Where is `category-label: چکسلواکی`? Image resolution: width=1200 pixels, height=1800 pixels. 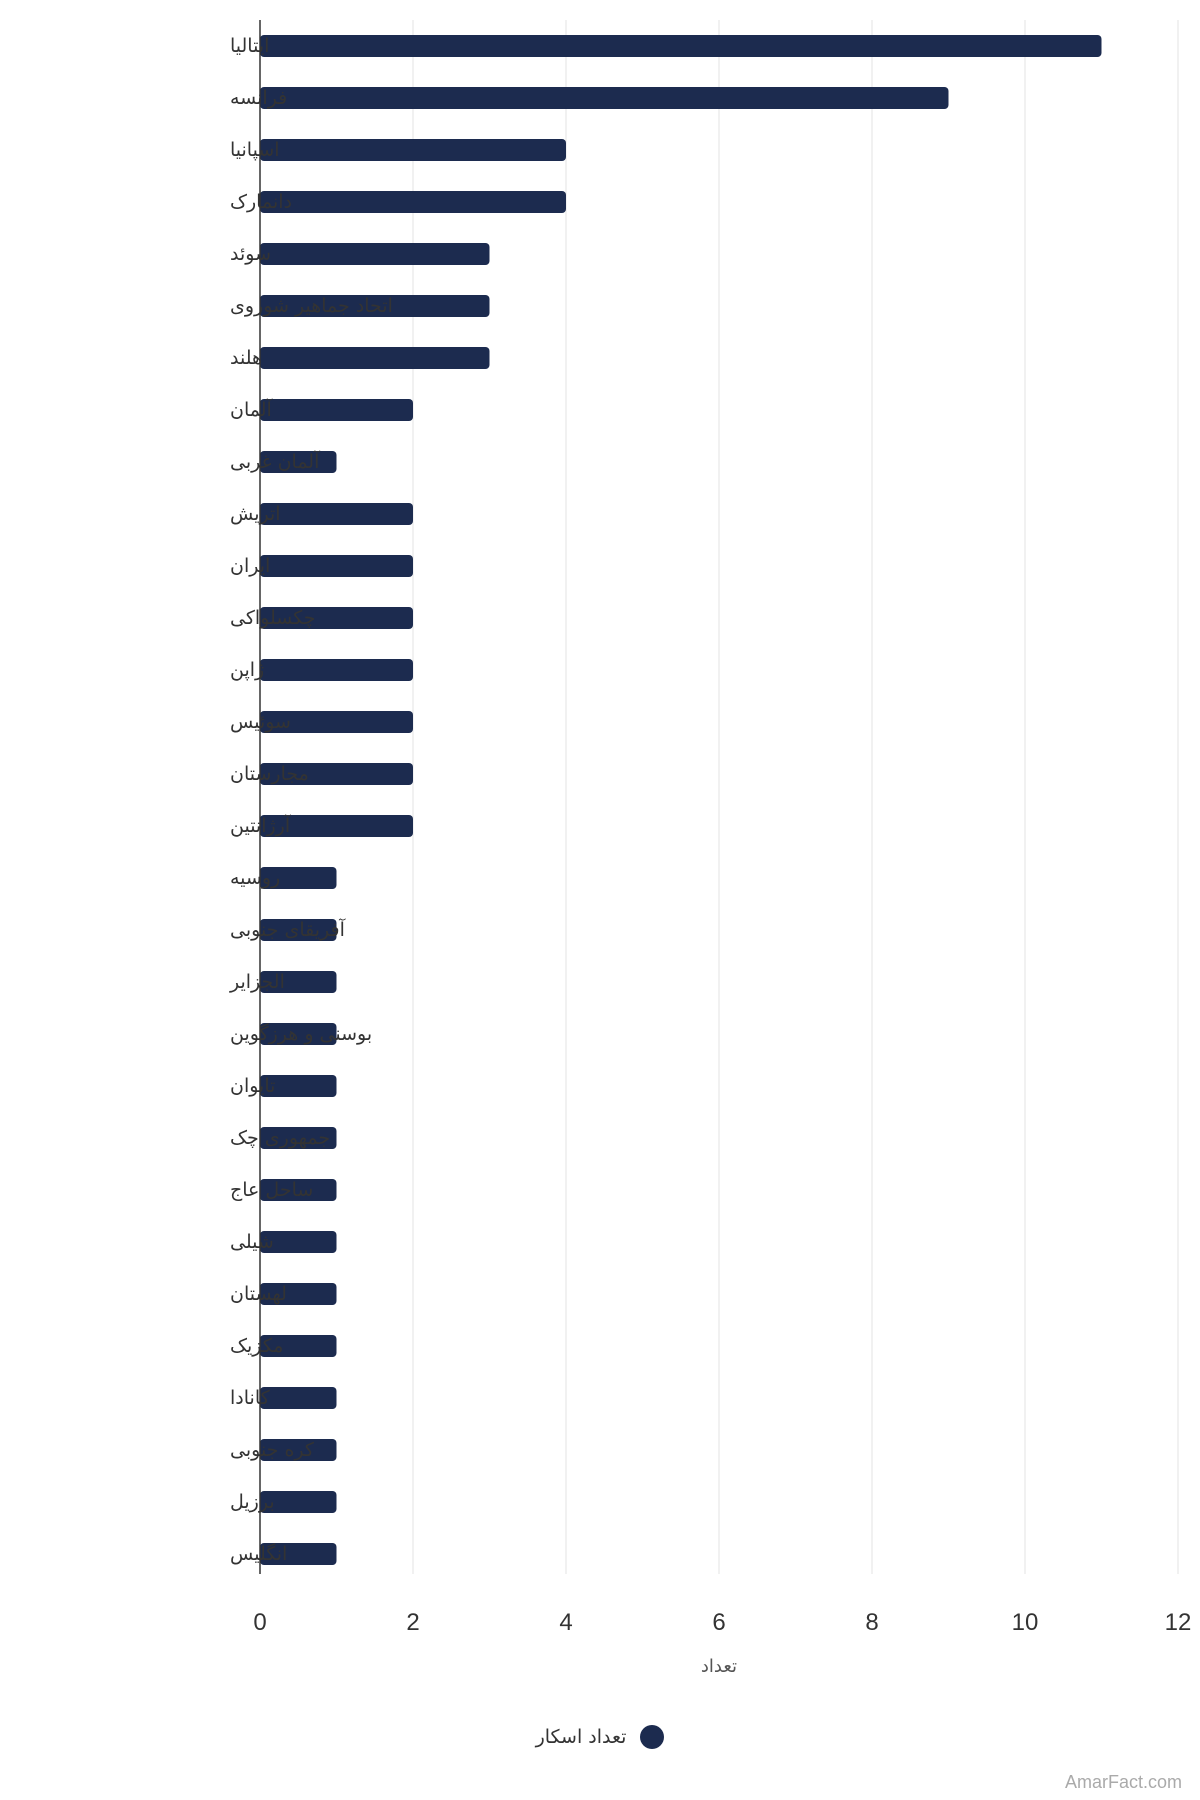 category-label: چکسلواکی is located at coordinates (272, 618).